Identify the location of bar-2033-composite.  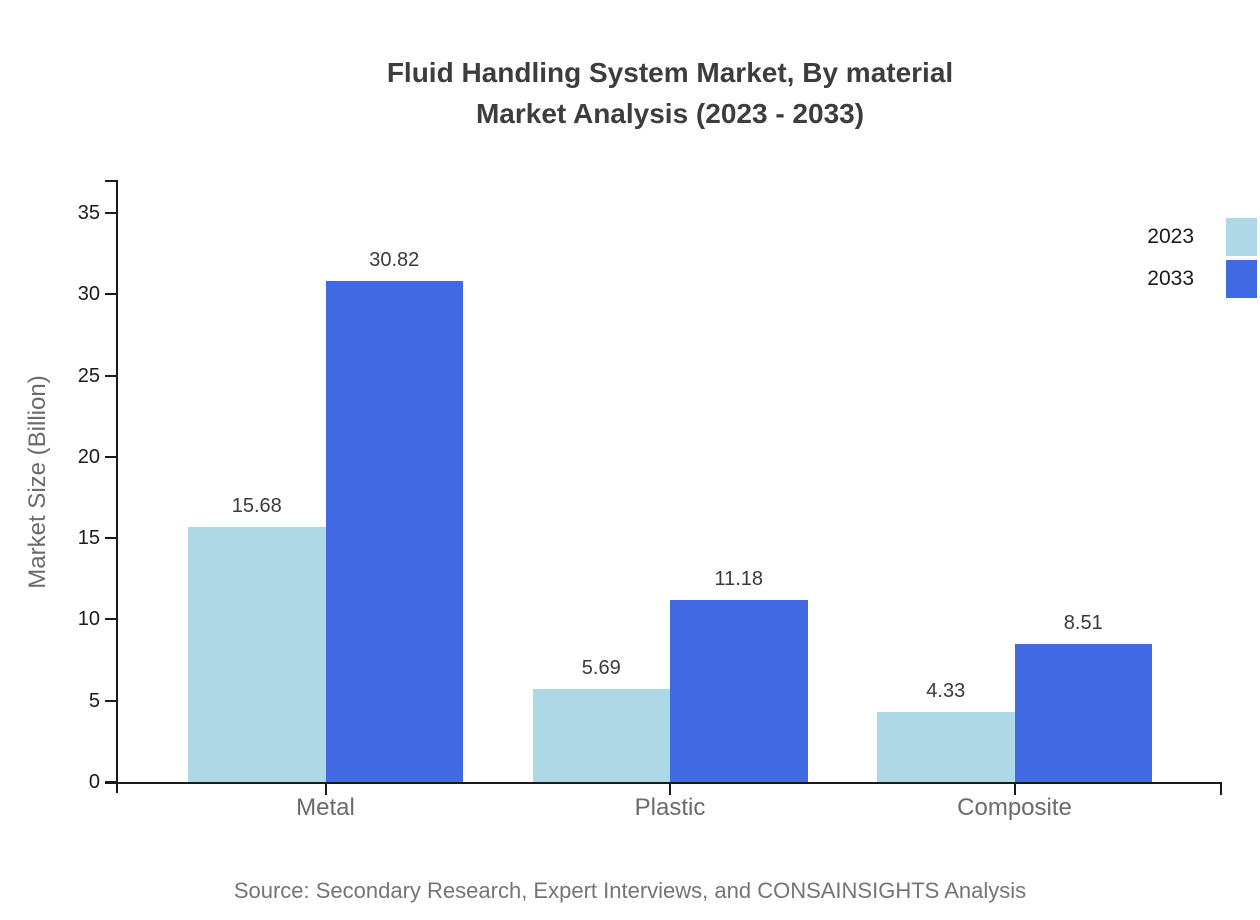
(1083, 712).